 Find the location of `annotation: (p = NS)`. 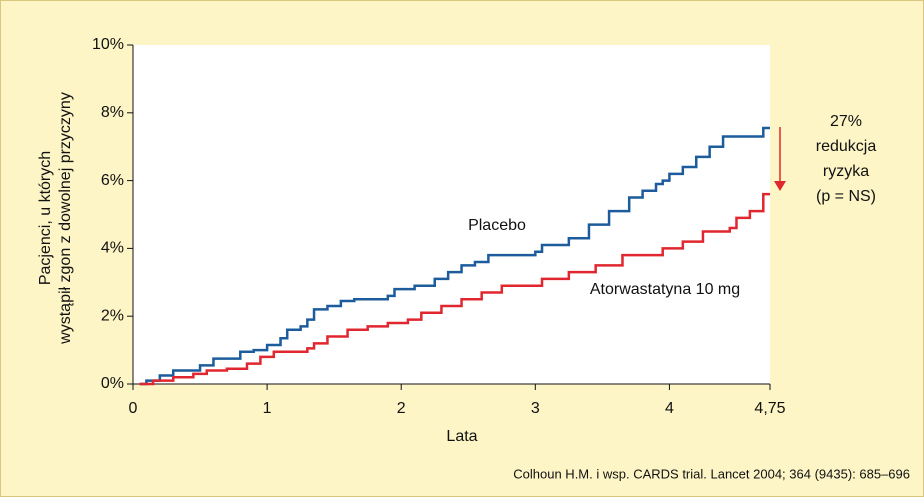

annotation: (p = NS) is located at coordinates (846, 196).